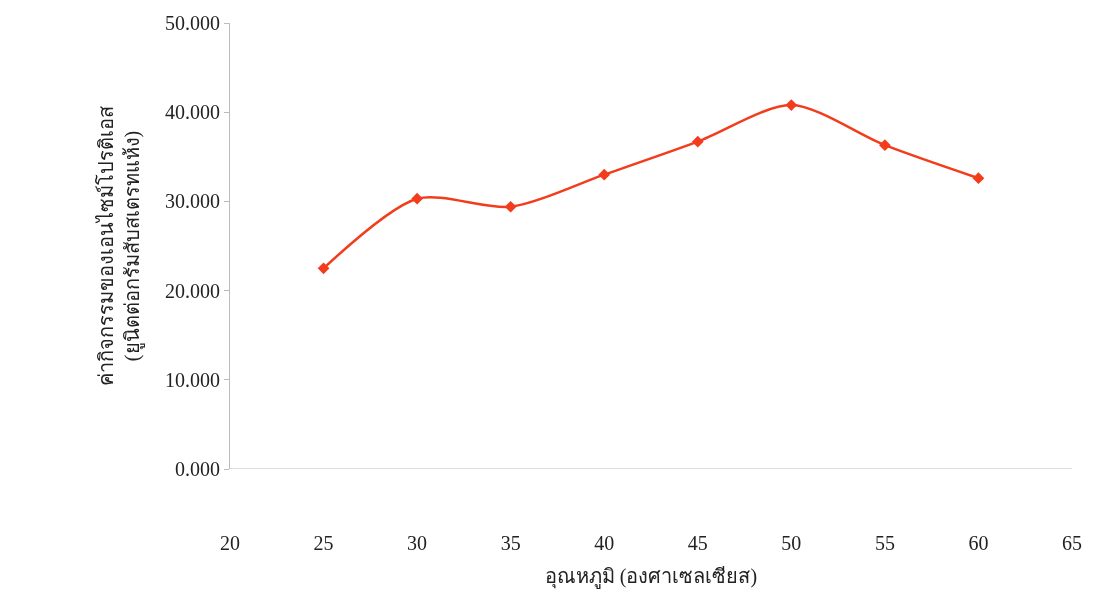  Describe the element at coordinates (323, 543) in the screenshot. I see `x-tick-label: 25` at that location.